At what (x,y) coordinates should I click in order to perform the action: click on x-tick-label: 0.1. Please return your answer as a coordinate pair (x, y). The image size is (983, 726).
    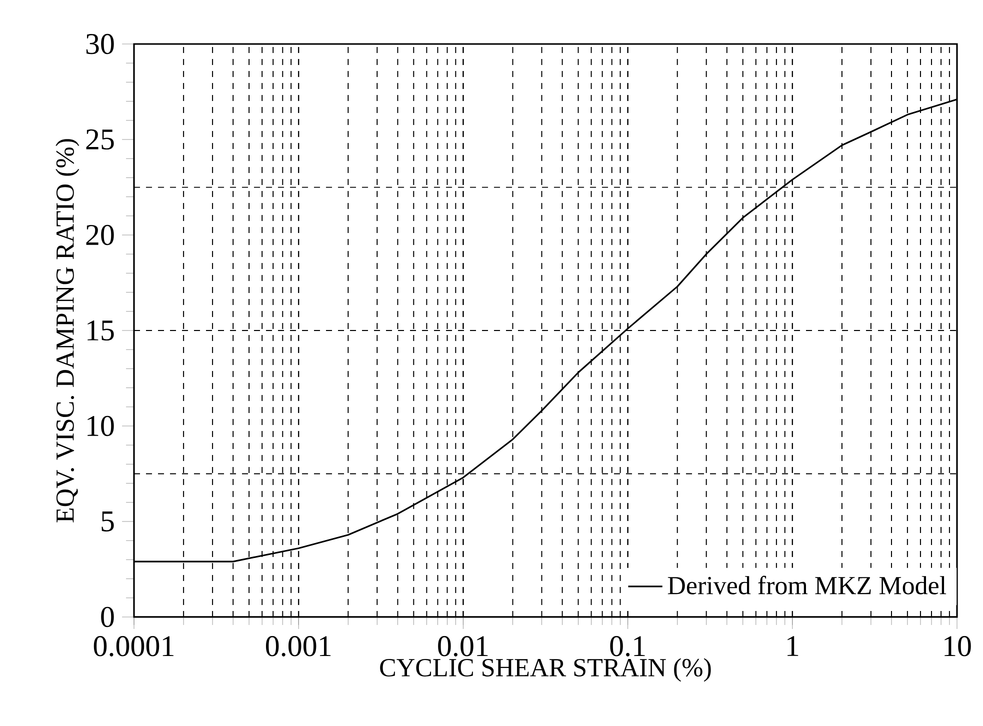
    Looking at the image, I should click on (627, 646).